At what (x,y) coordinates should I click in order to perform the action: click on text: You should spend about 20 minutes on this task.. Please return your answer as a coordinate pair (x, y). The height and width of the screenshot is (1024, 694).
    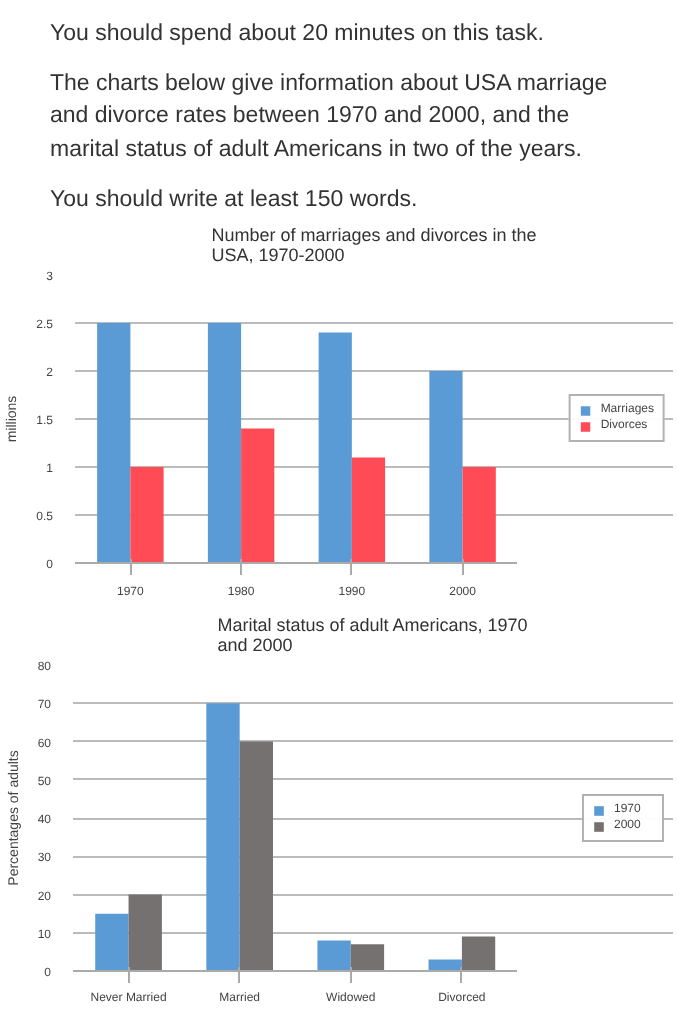
    Looking at the image, I should click on (298, 35).